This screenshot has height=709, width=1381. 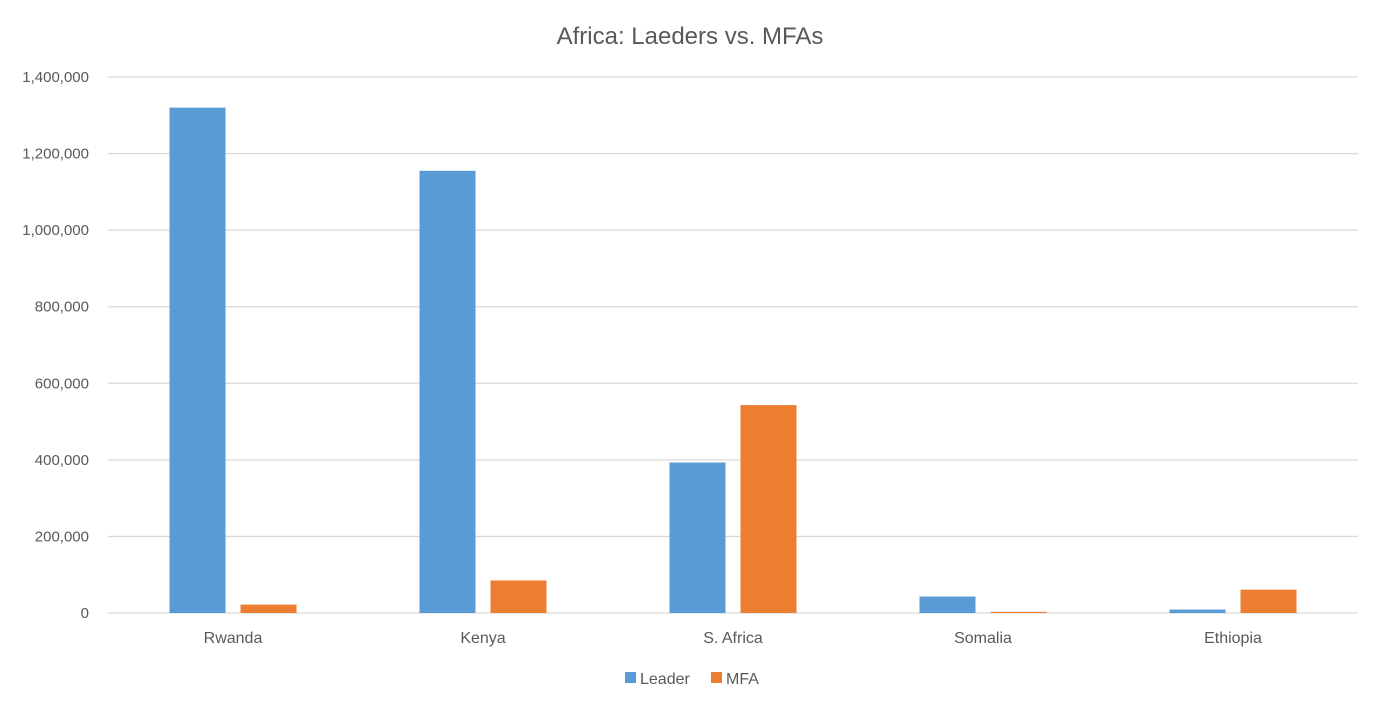 What do you see at coordinates (1197, 611) in the screenshot?
I see `bar-leader-ethiopia` at bounding box center [1197, 611].